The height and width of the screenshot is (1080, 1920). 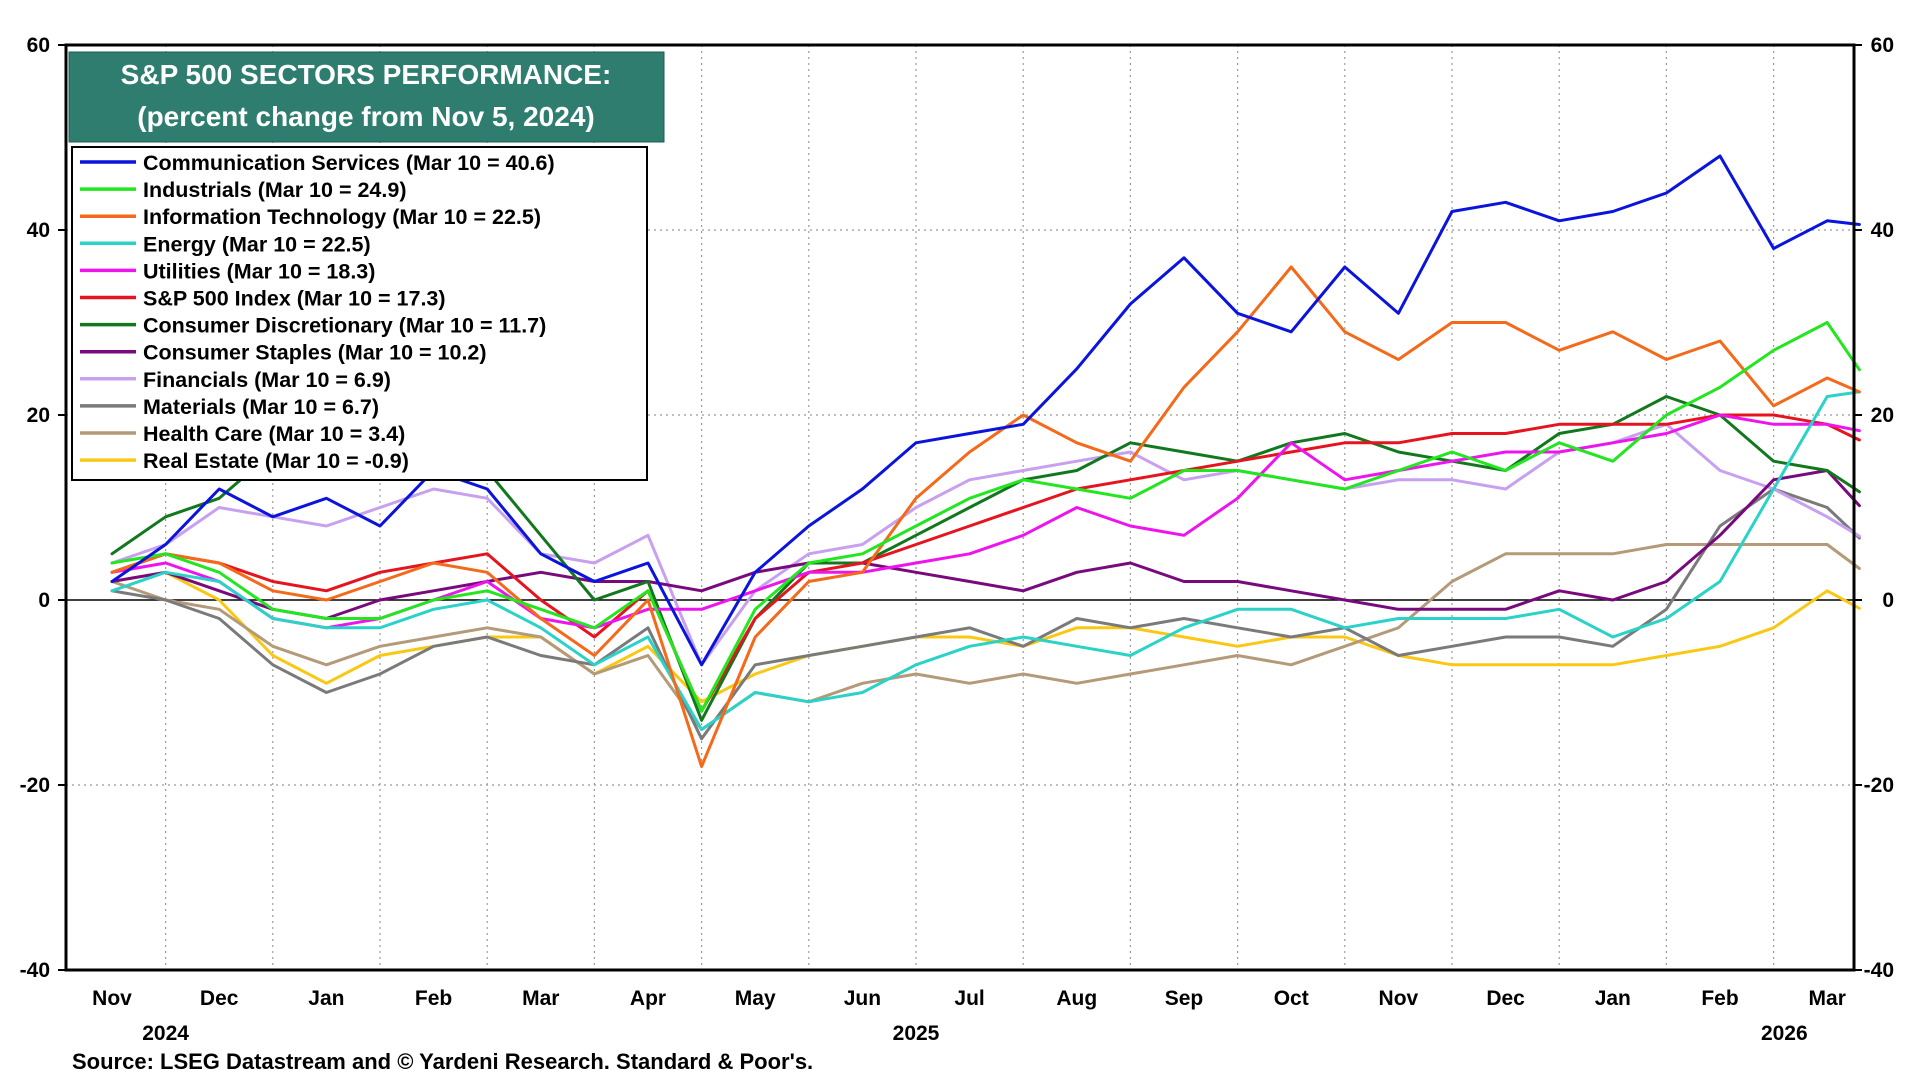 I want to click on legend-item: Industrials (Mar 10 = 24.9), so click(x=243, y=190).